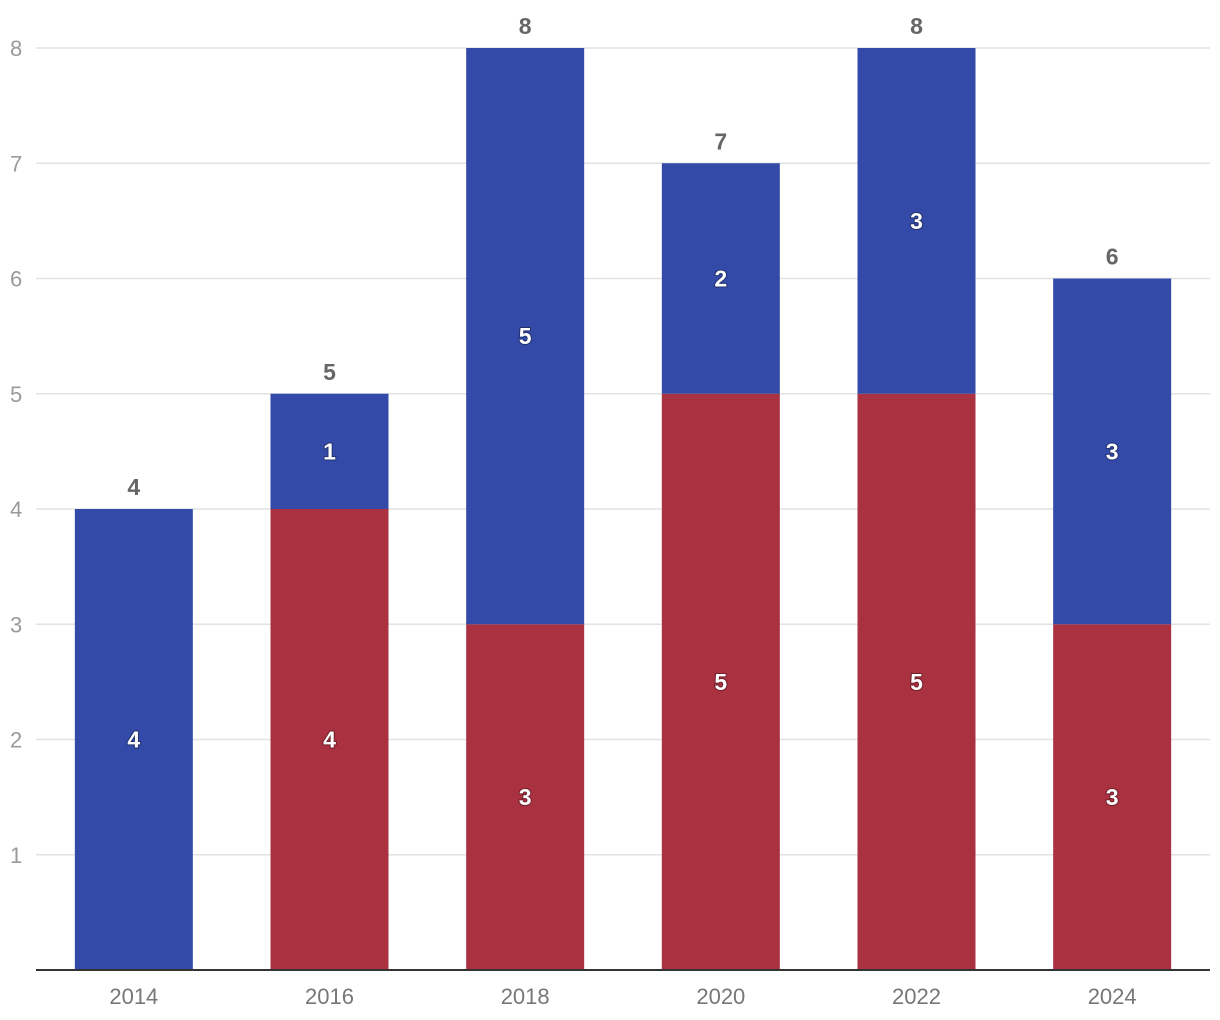 This screenshot has height=1020, width=1220. Describe the element at coordinates (16, 624) in the screenshot. I see `y-tick-label: 3` at that location.